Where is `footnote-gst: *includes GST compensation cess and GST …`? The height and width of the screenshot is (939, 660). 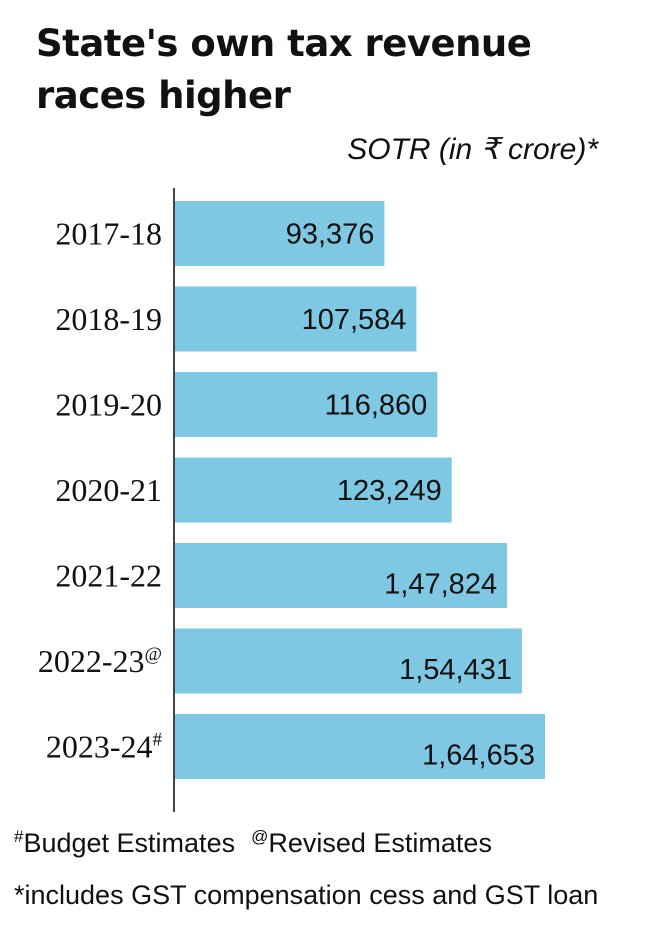
footnote-gst: *includes GST compensation cess and GST … is located at coordinates (306, 895).